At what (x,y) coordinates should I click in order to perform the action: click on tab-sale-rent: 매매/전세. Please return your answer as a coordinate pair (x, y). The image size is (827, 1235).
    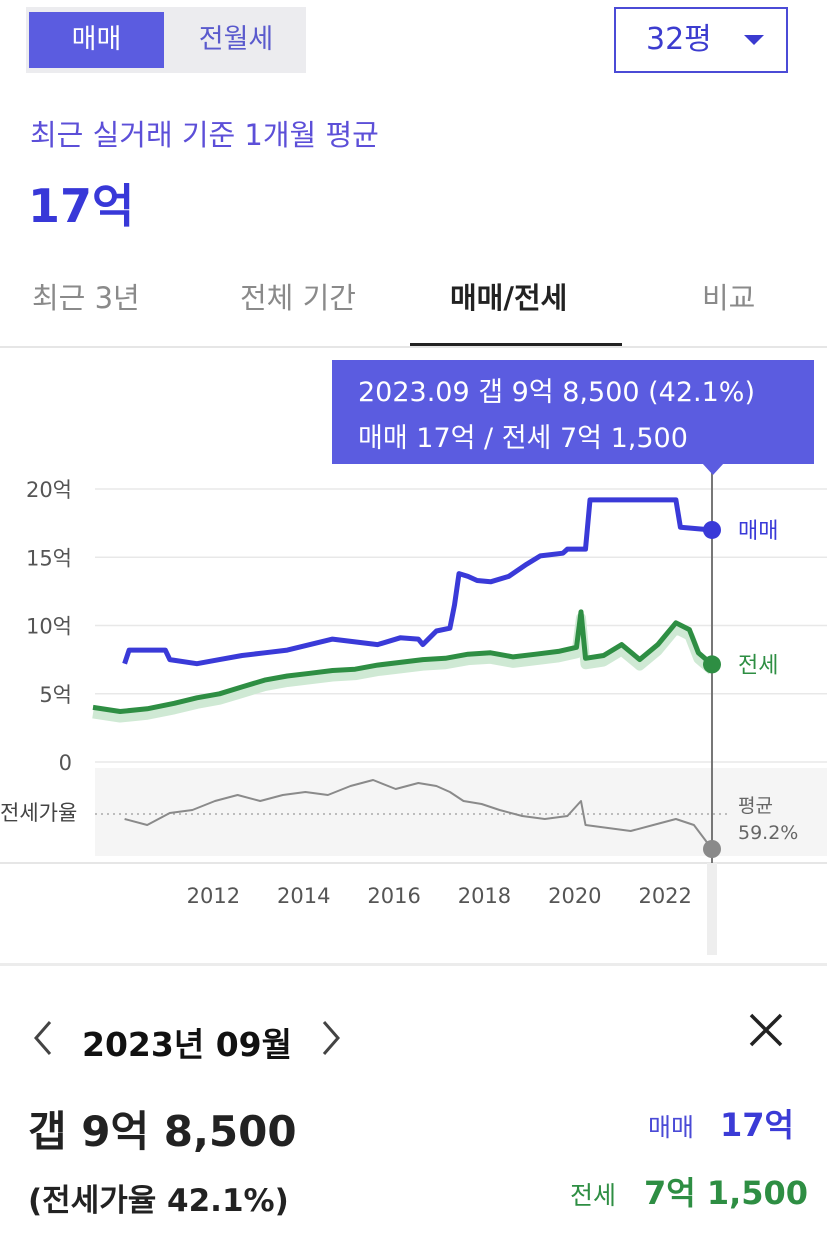
    Looking at the image, I should click on (509, 298).